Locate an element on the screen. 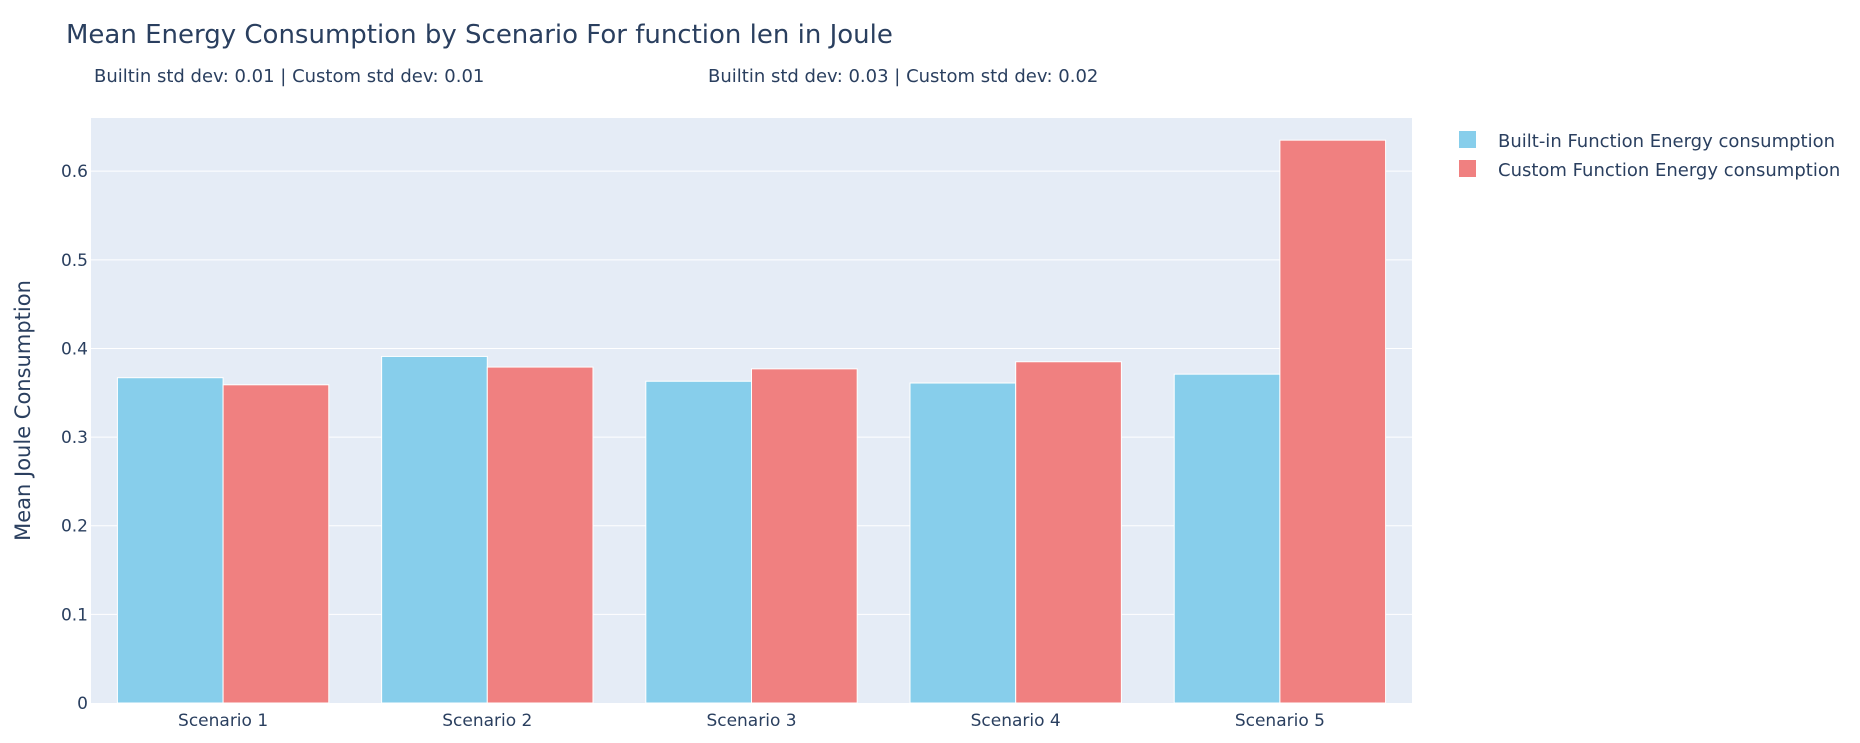 This screenshot has height=743, width=1860. y-tick-label: 0.6 is located at coordinates (74, 172).